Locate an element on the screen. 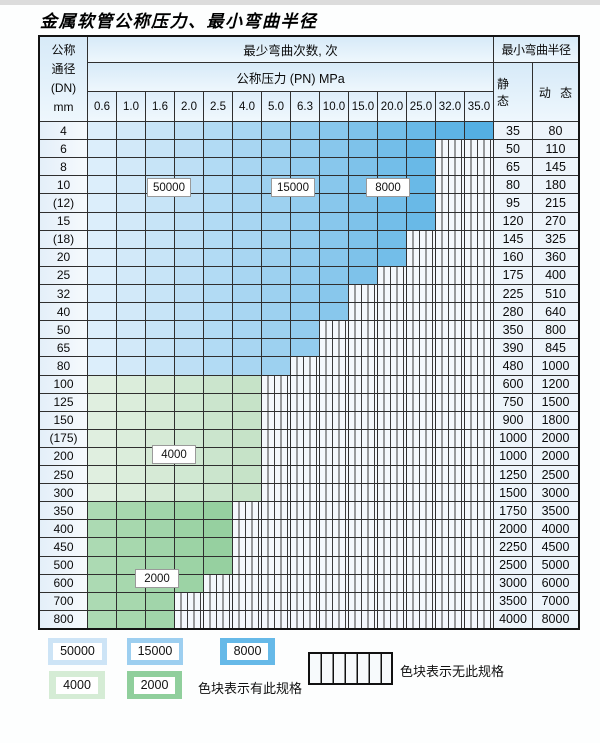  legend-swatch-15000: 15000 is located at coordinates (155, 651).